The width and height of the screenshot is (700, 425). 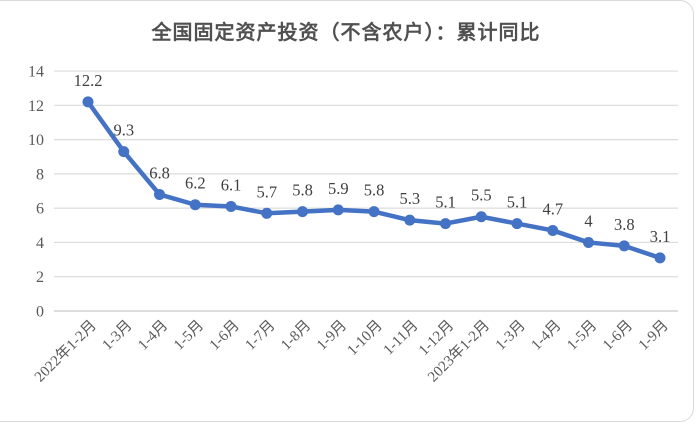 I want to click on y-axis-tick-label: 0, so click(x=40, y=312).